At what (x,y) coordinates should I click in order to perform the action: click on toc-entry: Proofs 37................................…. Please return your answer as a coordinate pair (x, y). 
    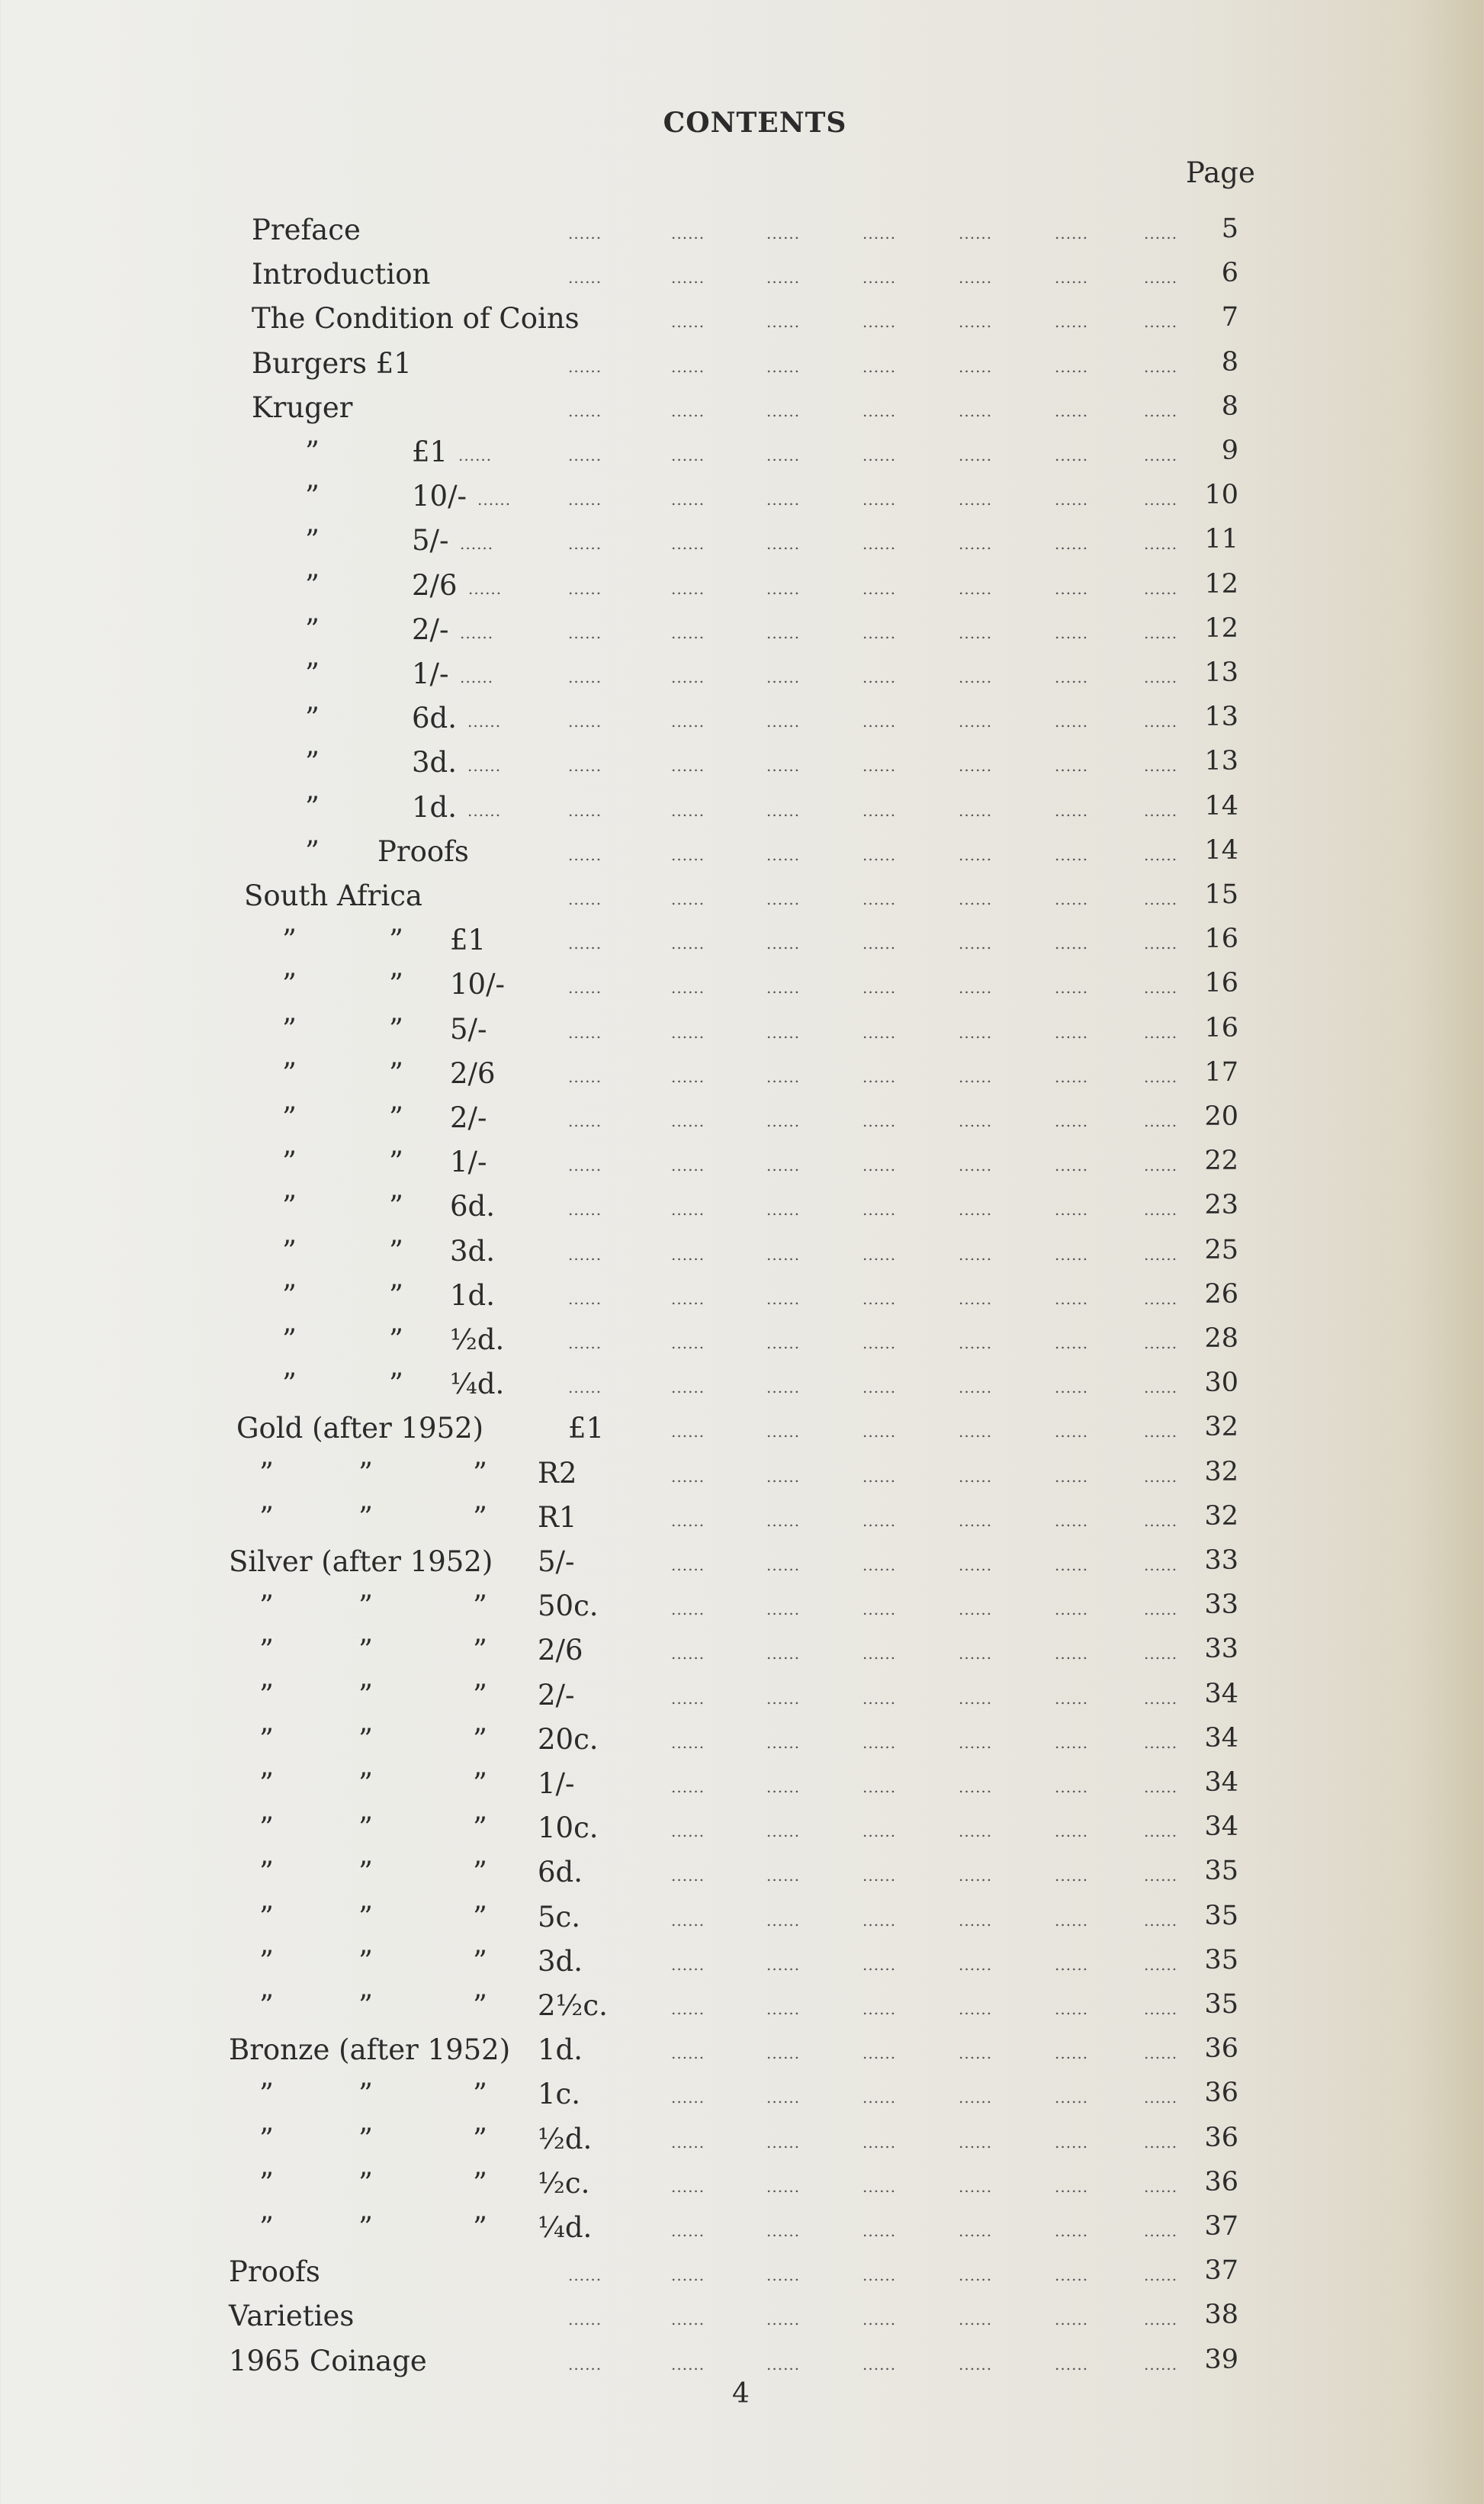
    Looking at the image, I should click on (742, 2277).